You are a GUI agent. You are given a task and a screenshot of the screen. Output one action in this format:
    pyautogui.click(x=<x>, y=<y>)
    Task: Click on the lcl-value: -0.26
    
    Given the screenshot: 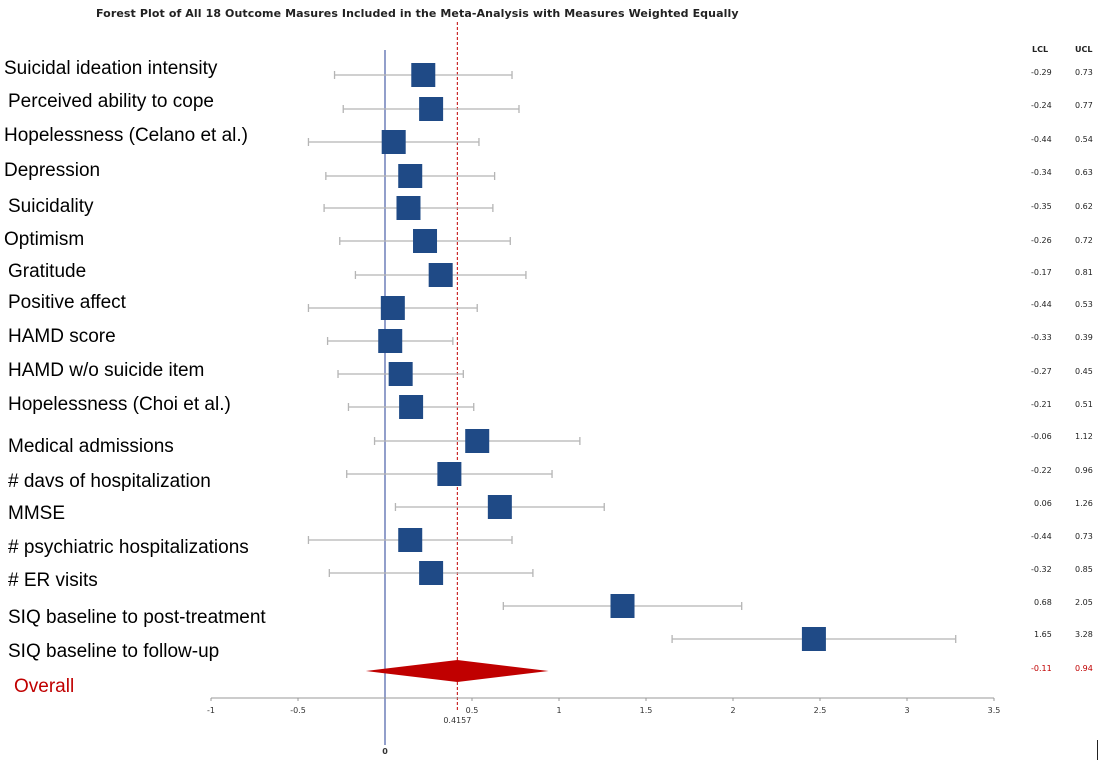 What is the action you would take?
    pyautogui.click(x=1041, y=240)
    